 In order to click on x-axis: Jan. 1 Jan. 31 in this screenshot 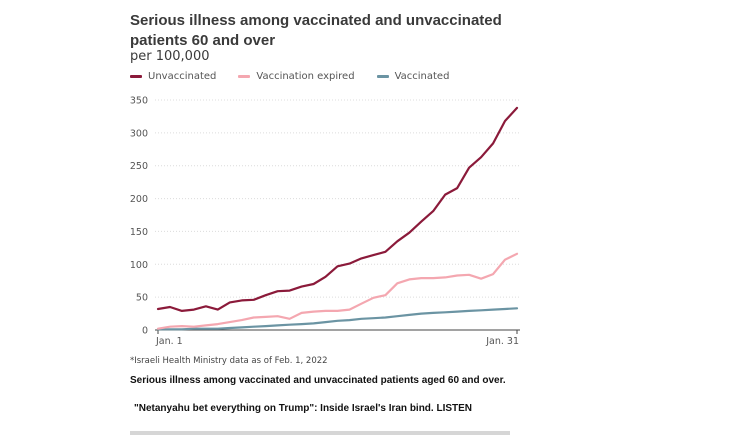, I will do `click(337, 338)`.